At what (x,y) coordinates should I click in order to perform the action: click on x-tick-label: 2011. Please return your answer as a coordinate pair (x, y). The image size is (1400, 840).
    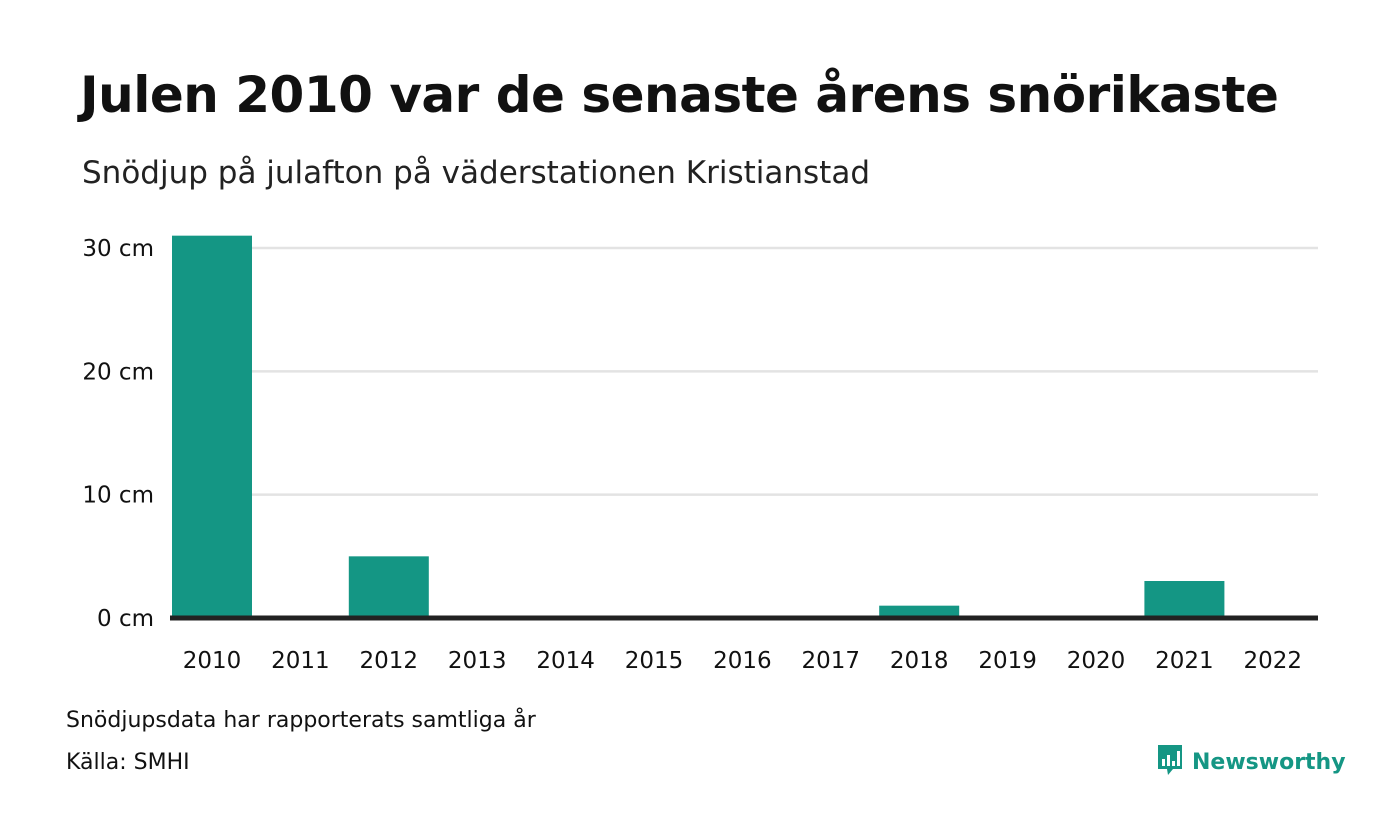
    Looking at the image, I should click on (300, 661).